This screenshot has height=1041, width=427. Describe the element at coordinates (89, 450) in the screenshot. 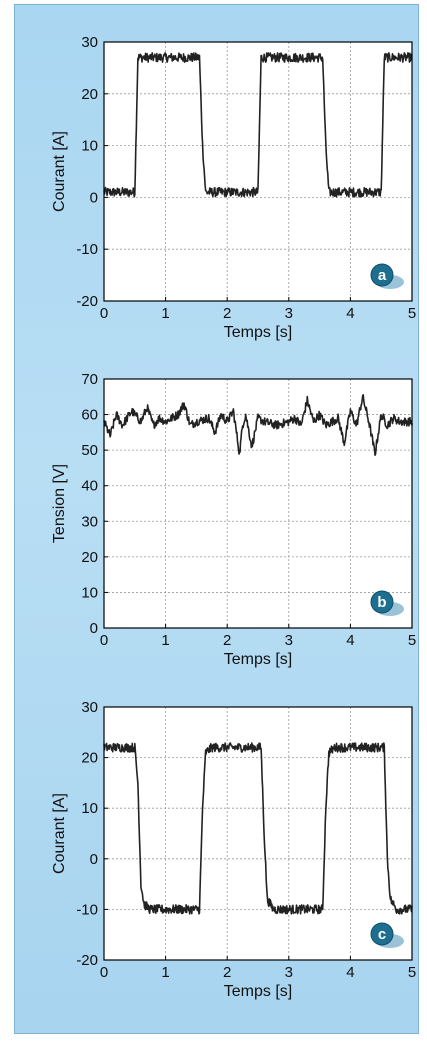

I see `y-tick-label: 50` at that location.